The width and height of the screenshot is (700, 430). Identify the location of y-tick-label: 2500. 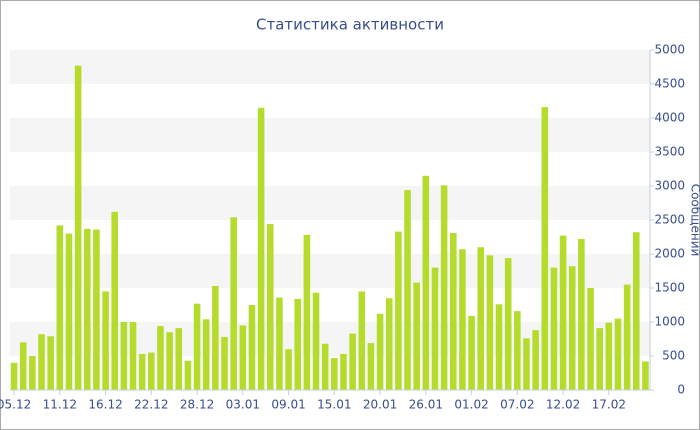
(669, 220).